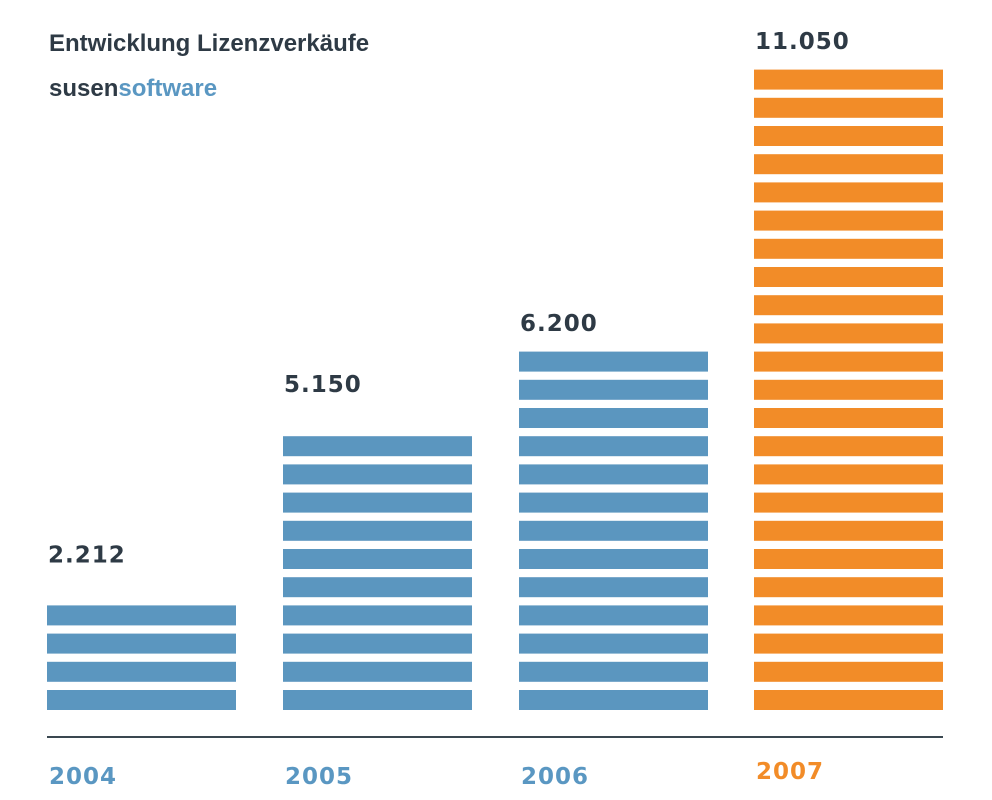 The image size is (992, 800). I want to click on brand-logo-part1: susen, so click(83, 88).